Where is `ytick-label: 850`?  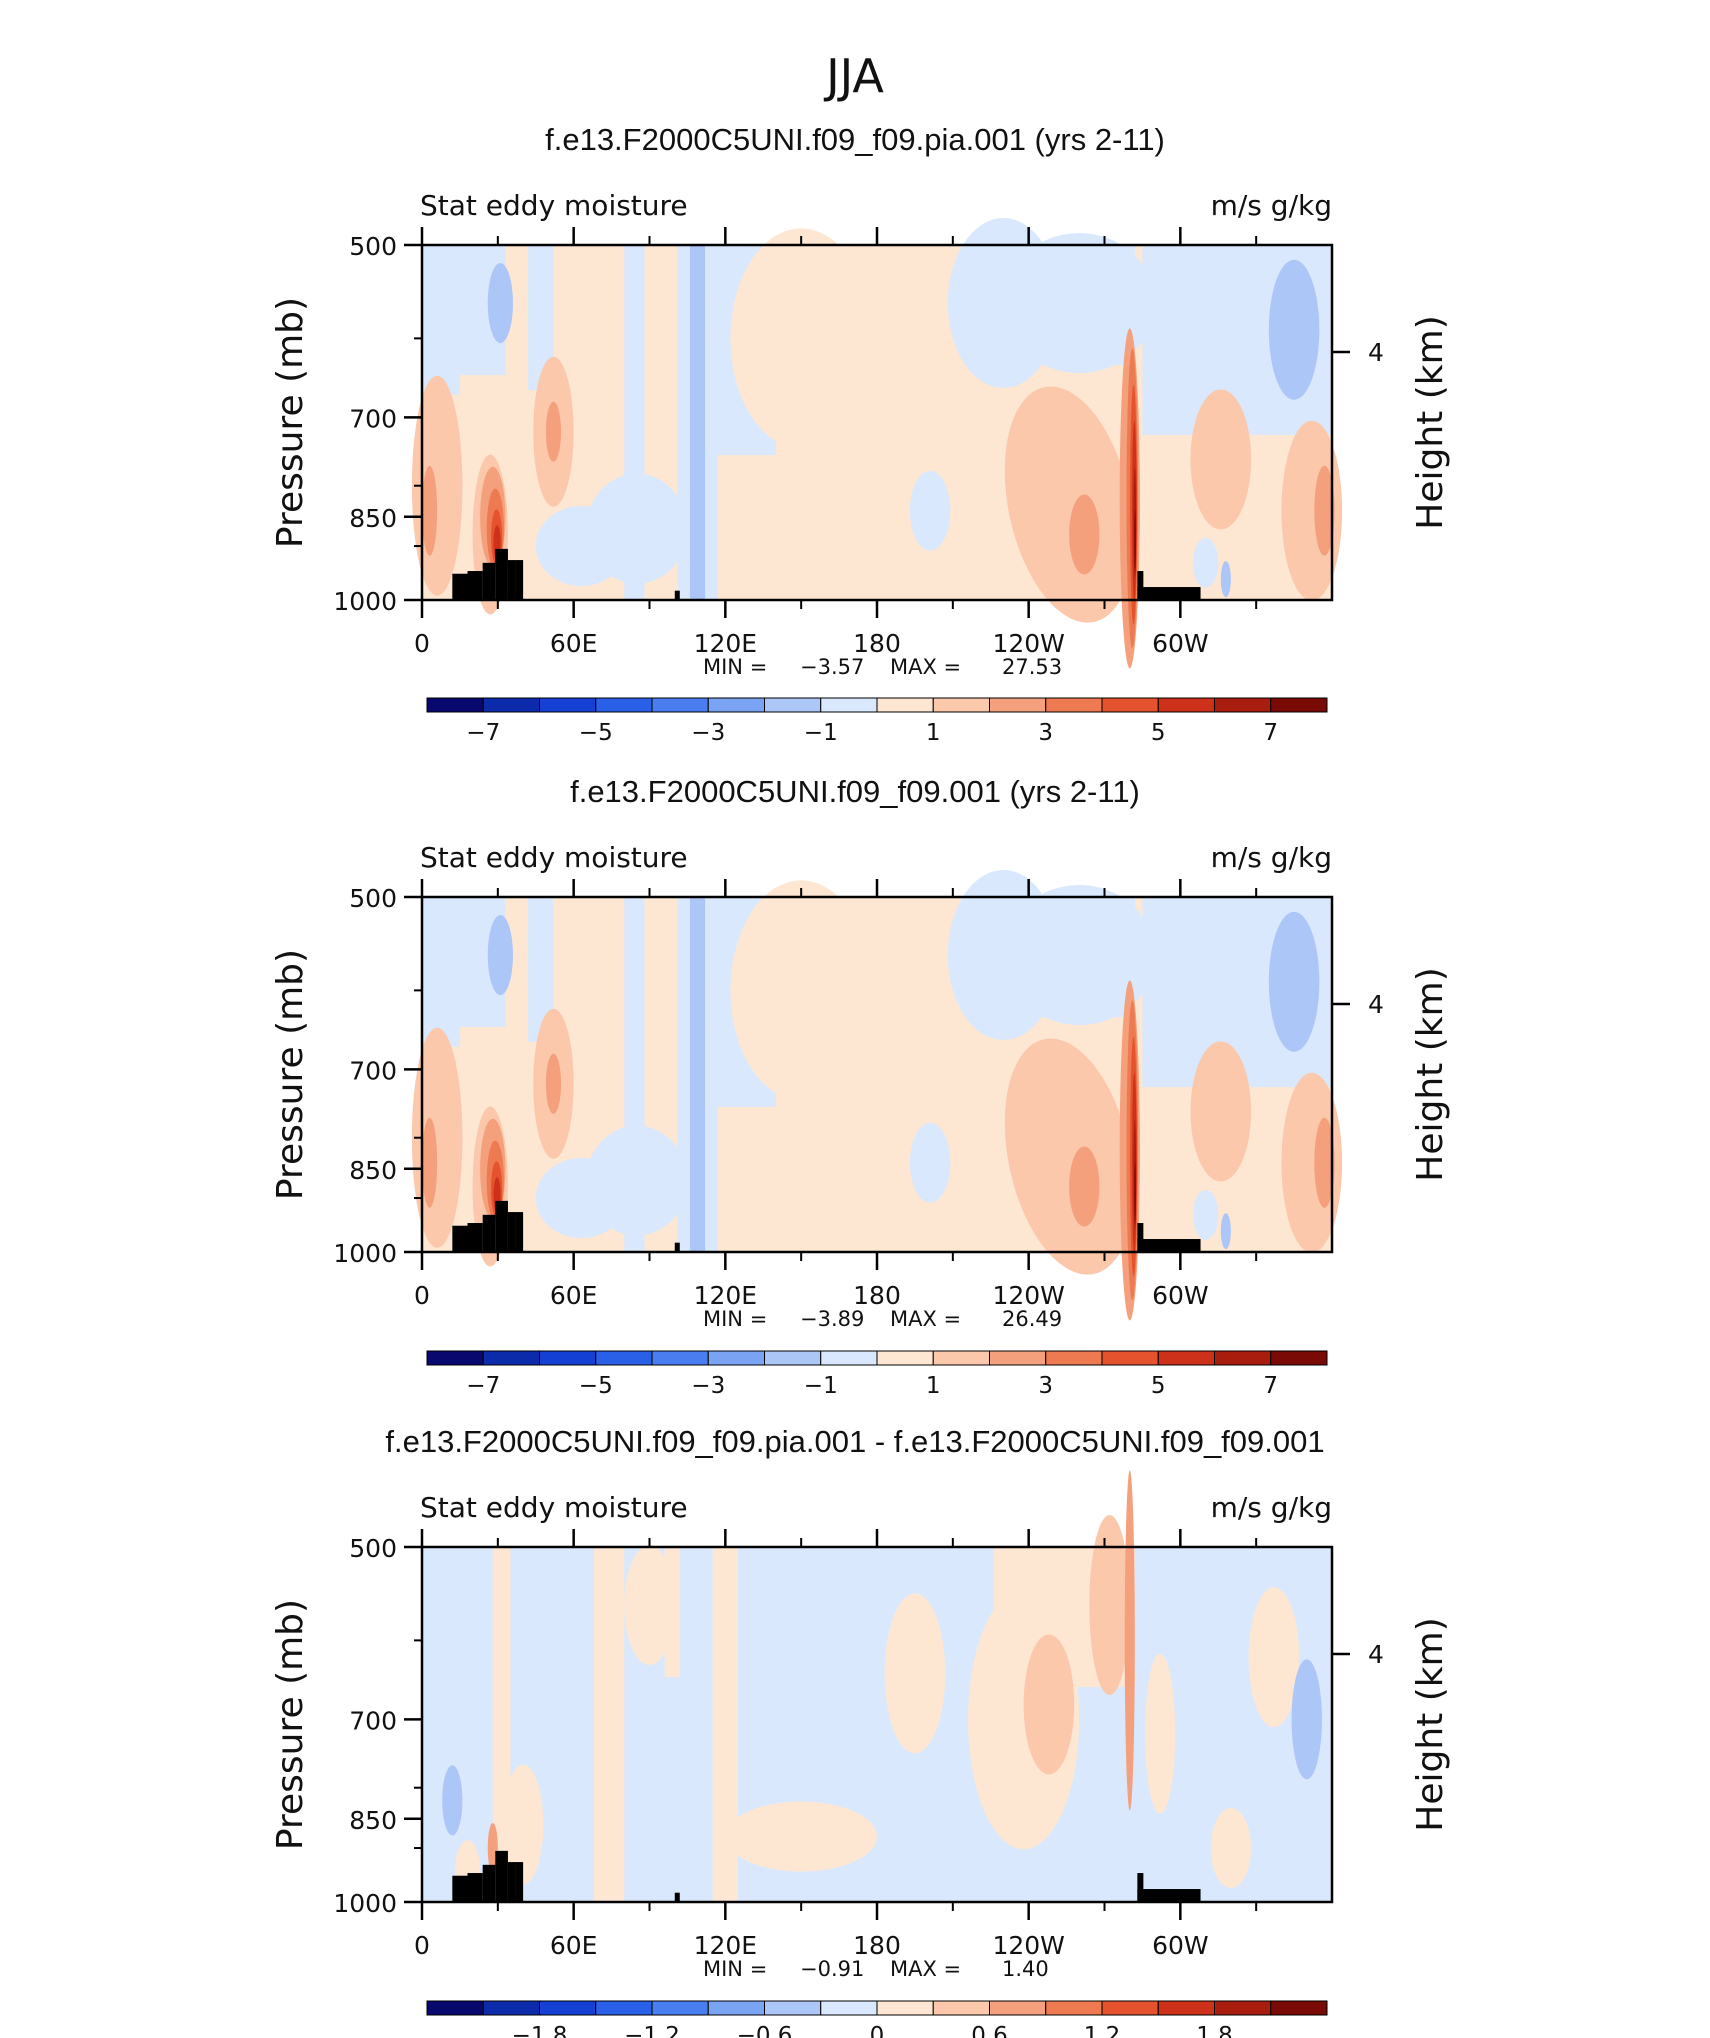 ytick-label: 850 is located at coordinates (373, 1170).